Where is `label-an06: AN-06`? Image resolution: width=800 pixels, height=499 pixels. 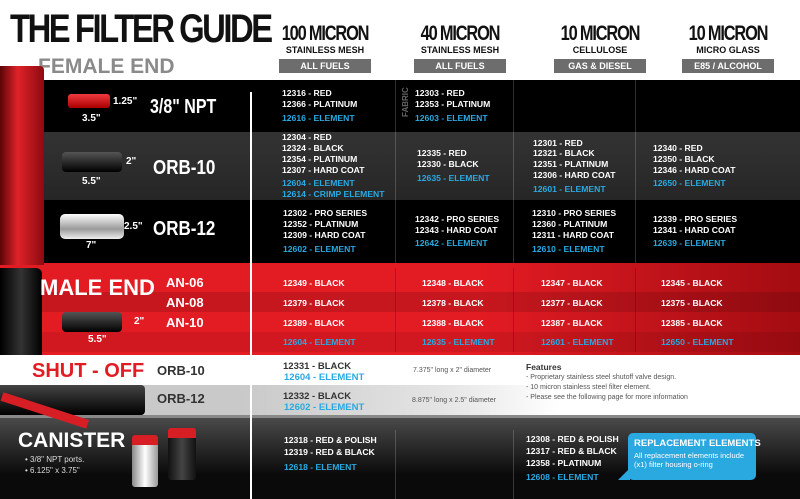 label-an06: AN-06 is located at coordinates (185, 282).